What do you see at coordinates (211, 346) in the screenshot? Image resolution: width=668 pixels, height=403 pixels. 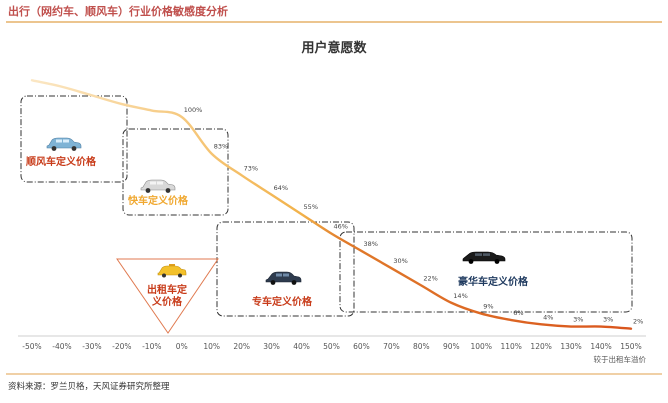 I see `x-tick-label: 10%` at bounding box center [211, 346].